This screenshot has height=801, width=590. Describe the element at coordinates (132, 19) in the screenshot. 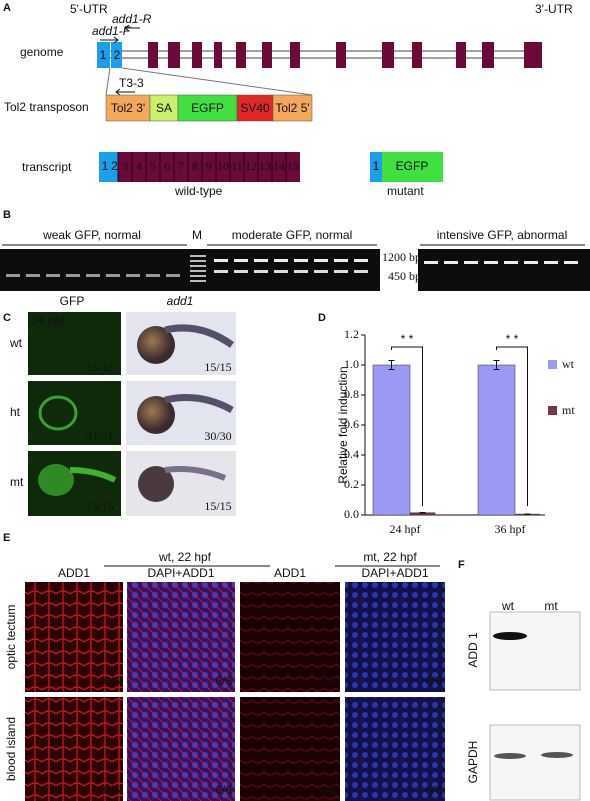

I see `primer-label: add1-R` at that location.